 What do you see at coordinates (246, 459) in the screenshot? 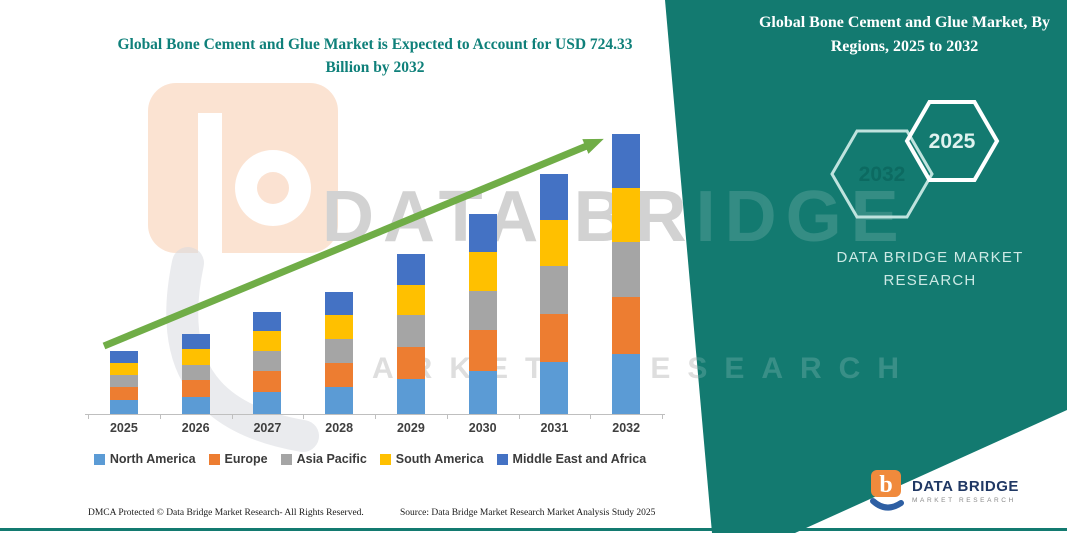
I see `legend-label: Europe` at bounding box center [246, 459].